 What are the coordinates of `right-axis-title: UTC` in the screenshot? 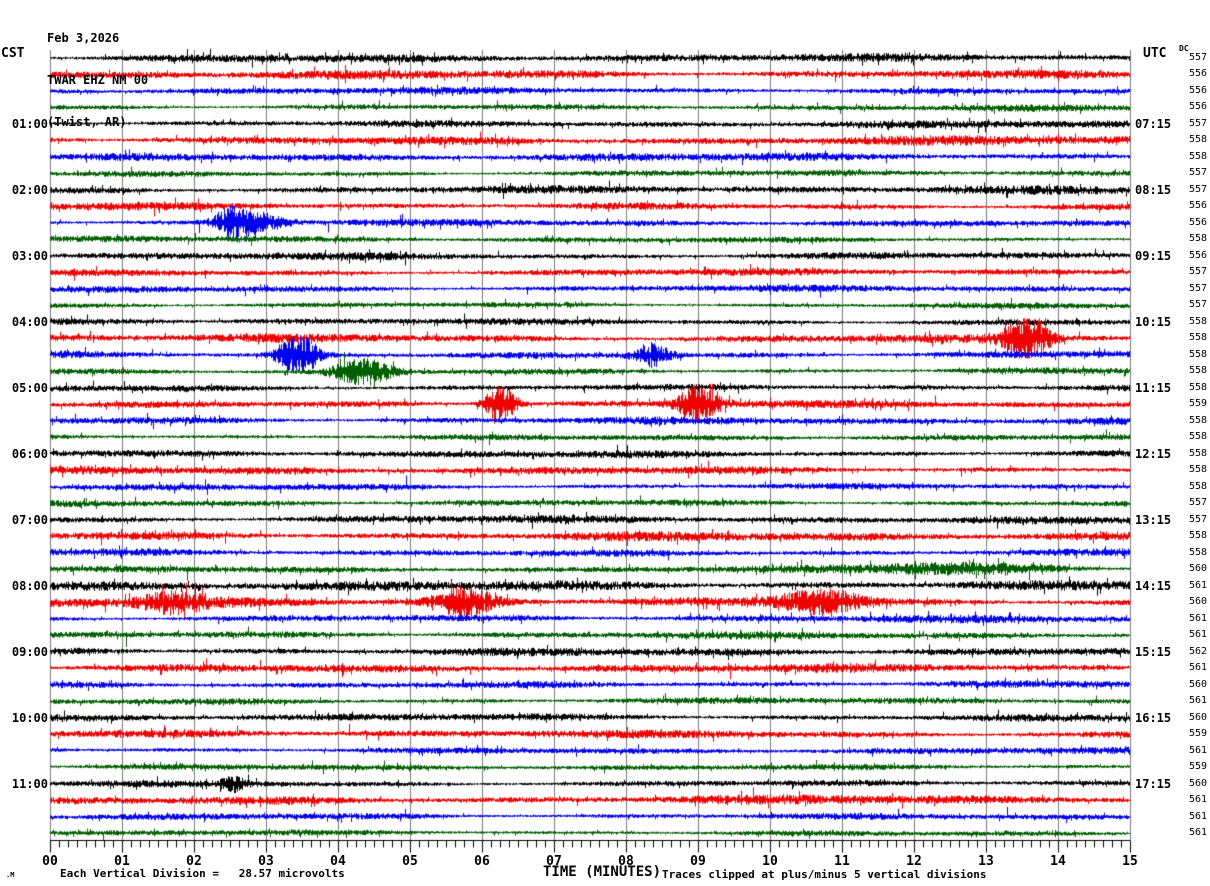 It's located at (1155, 53).